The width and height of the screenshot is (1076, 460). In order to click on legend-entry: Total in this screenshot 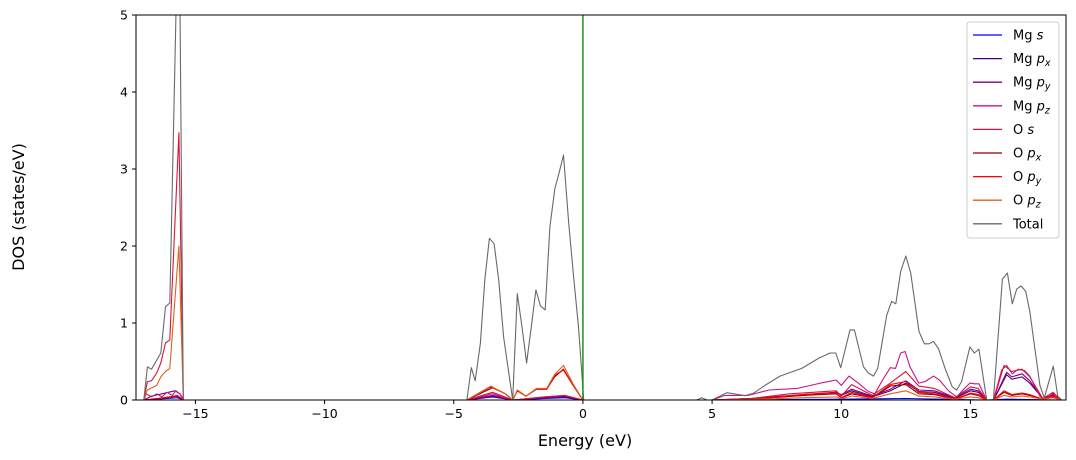, I will do `click(1027, 224)`.